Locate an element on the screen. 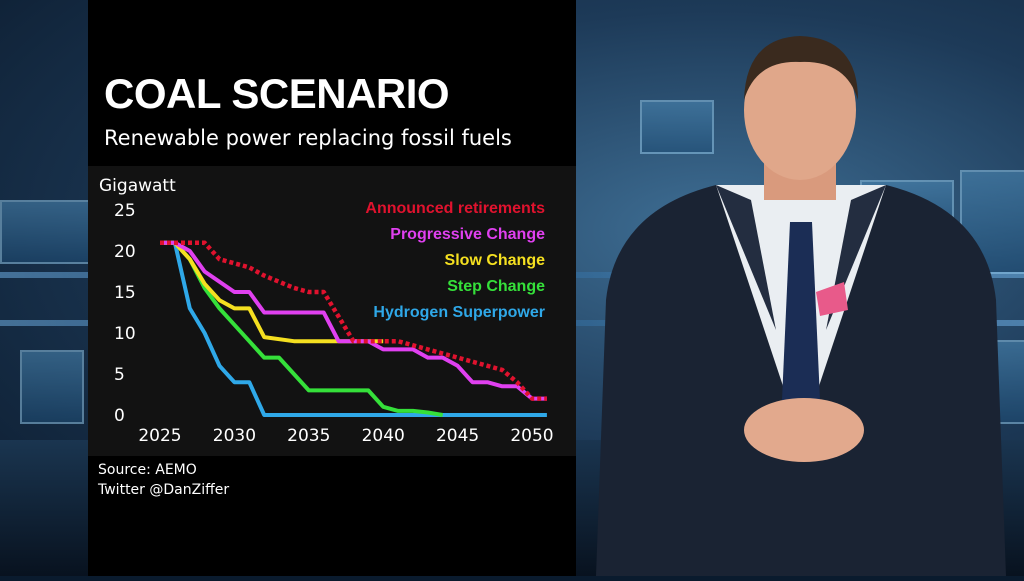 The image size is (1024, 581). source-label: Source: AEMO is located at coordinates (147, 470).